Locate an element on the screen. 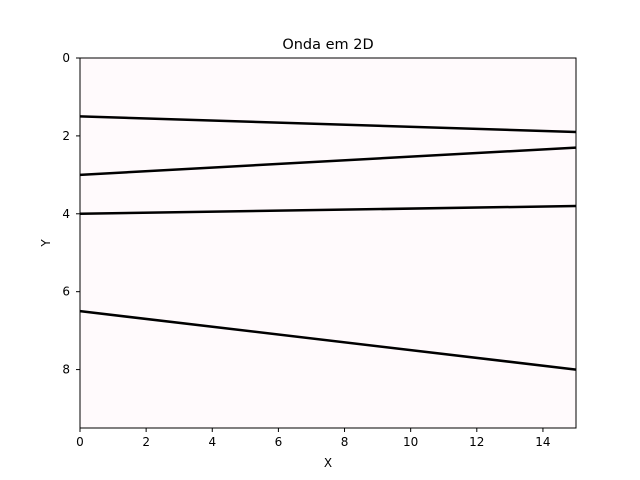 This screenshot has height=480, width=640. x-tick-label: 6 is located at coordinates (279, 442).